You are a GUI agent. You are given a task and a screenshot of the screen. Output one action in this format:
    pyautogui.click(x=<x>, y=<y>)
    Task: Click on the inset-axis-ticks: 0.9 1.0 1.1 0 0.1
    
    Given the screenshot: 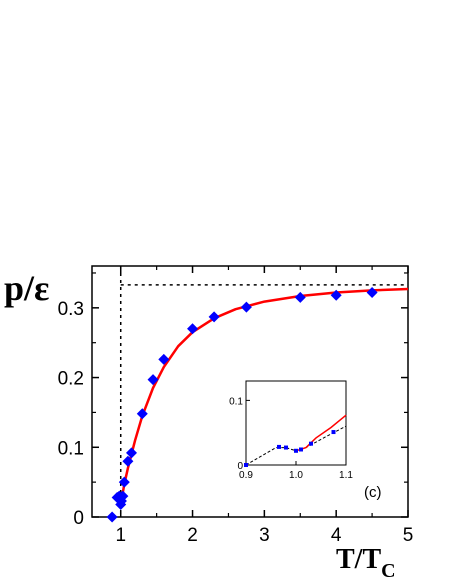 What is the action you would take?
    pyautogui.click(x=291, y=438)
    